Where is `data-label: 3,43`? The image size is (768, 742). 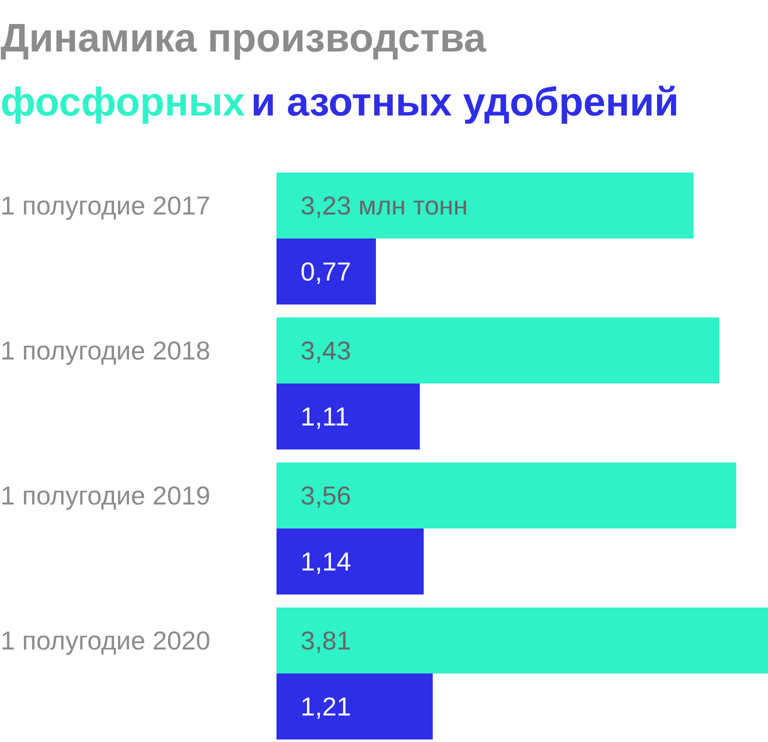
data-label: 3,43 is located at coordinates (326, 351).